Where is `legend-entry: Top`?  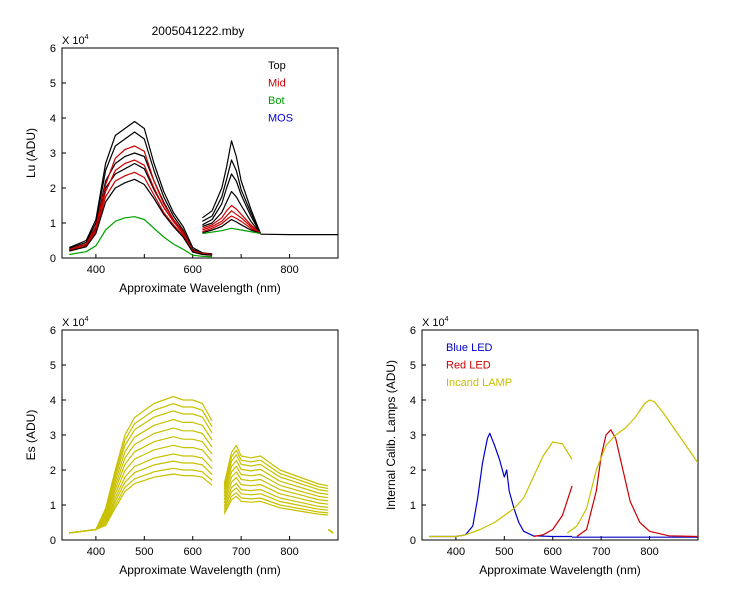
legend-entry: Top is located at coordinates (277, 66).